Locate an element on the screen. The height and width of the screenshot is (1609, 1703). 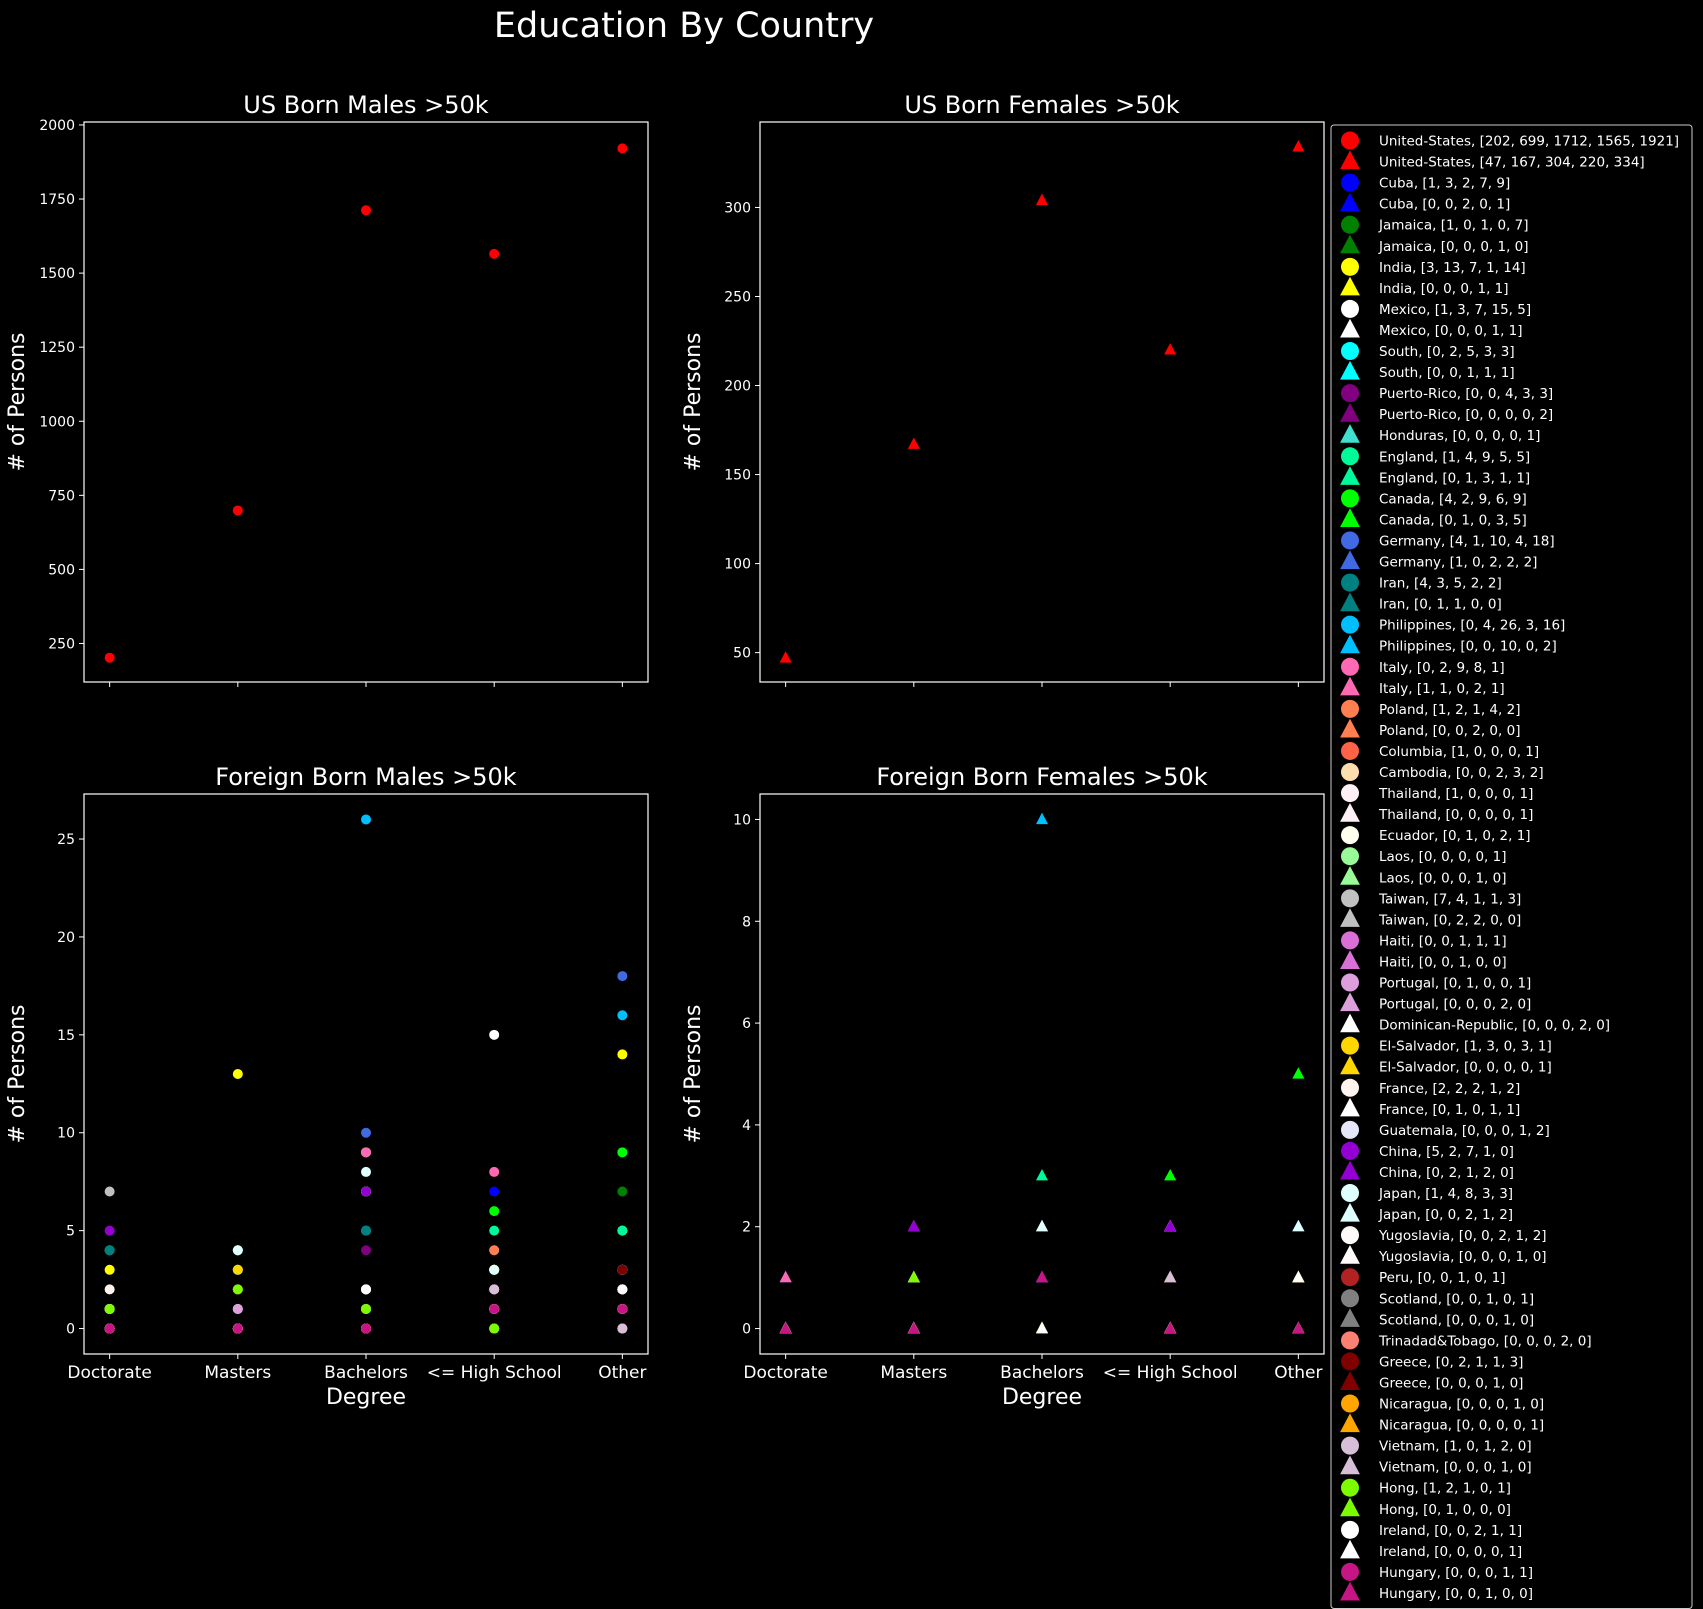
point-england is located at coordinates (622, 1230).